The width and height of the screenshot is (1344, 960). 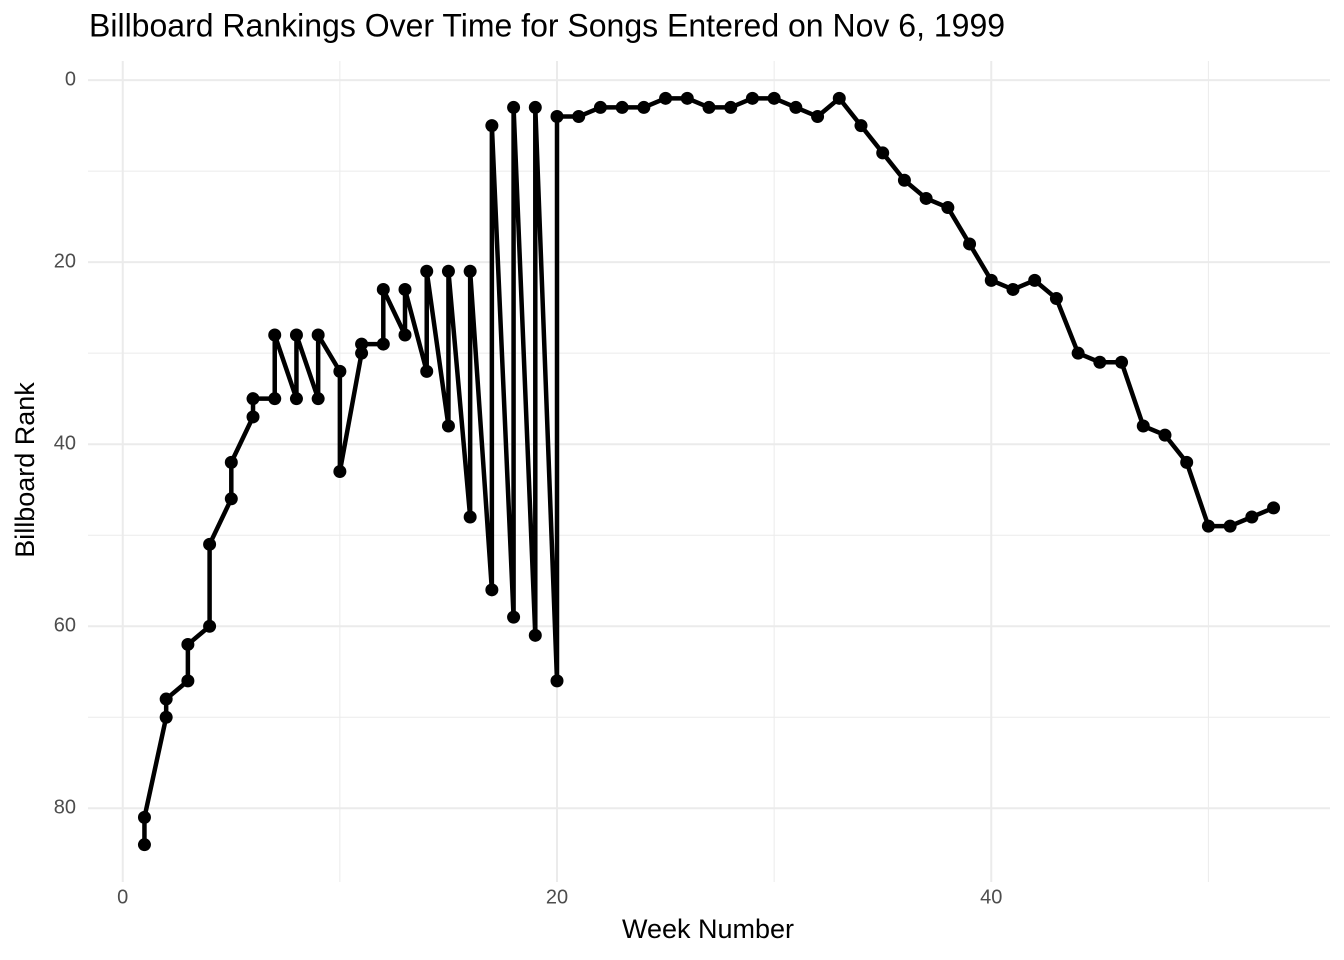 What do you see at coordinates (65, 808) in the screenshot?
I see `y-tick-label: 80` at bounding box center [65, 808].